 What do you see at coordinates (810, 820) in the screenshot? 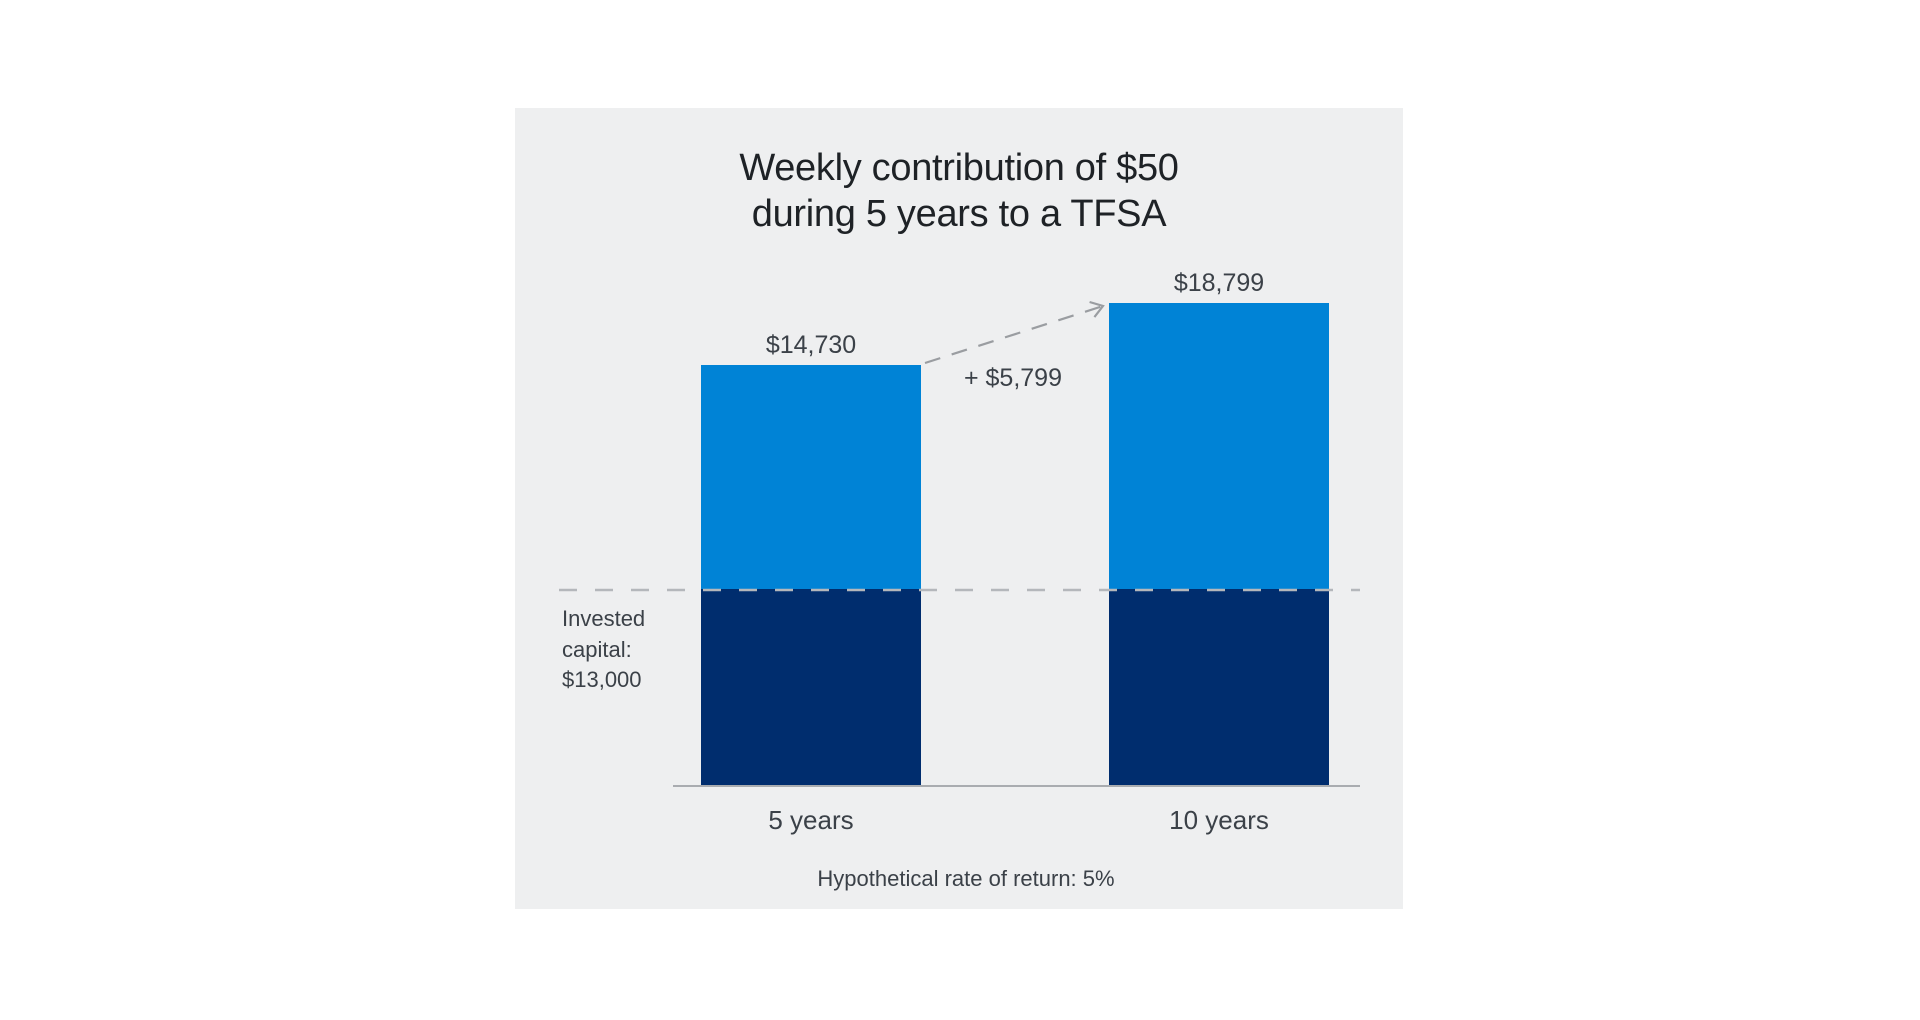
I see `category-label-5-years: 5 years` at bounding box center [810, 820].